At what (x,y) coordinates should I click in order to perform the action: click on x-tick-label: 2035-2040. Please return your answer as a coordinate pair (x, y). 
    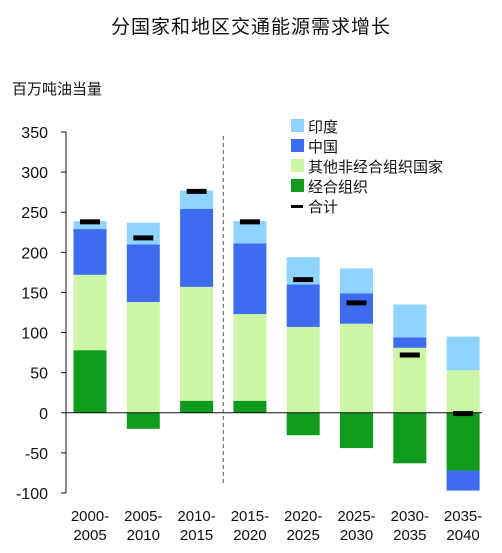
    Looking at the image, I should click on (463, 526).